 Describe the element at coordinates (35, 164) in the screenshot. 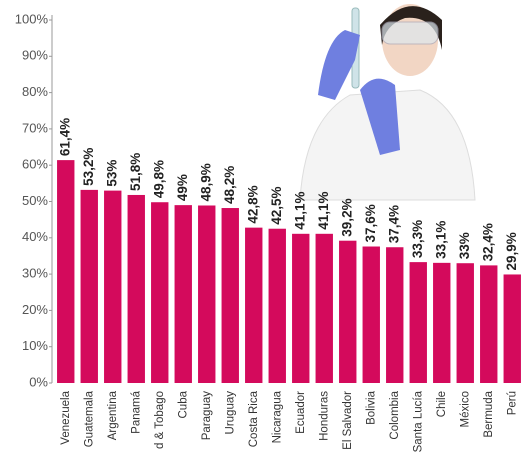

I see `y-tick-label: 60%` at that location.